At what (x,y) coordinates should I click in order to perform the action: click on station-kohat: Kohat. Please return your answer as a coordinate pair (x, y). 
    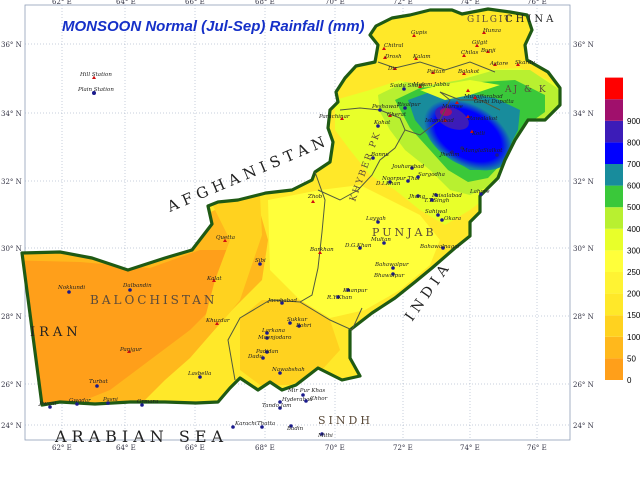
    Looking at the image, I should click on (382, 124).